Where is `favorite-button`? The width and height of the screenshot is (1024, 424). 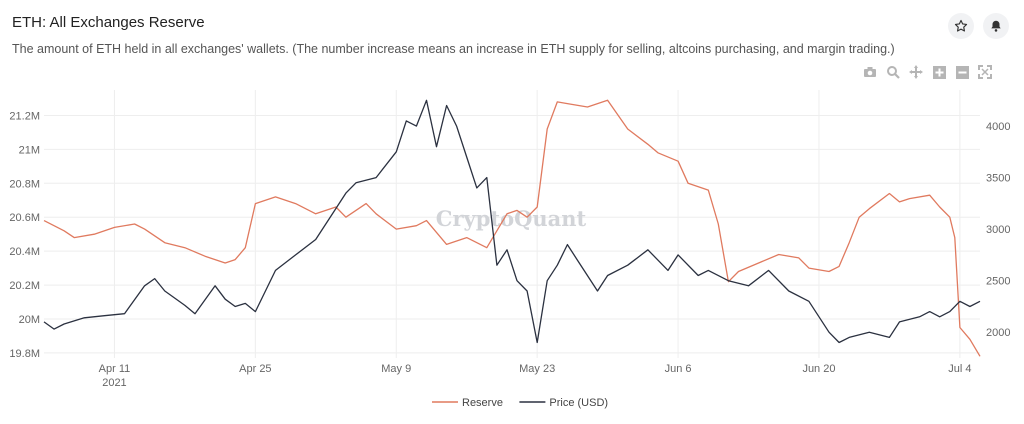 favorite-button is located at coordinates (961, 26).